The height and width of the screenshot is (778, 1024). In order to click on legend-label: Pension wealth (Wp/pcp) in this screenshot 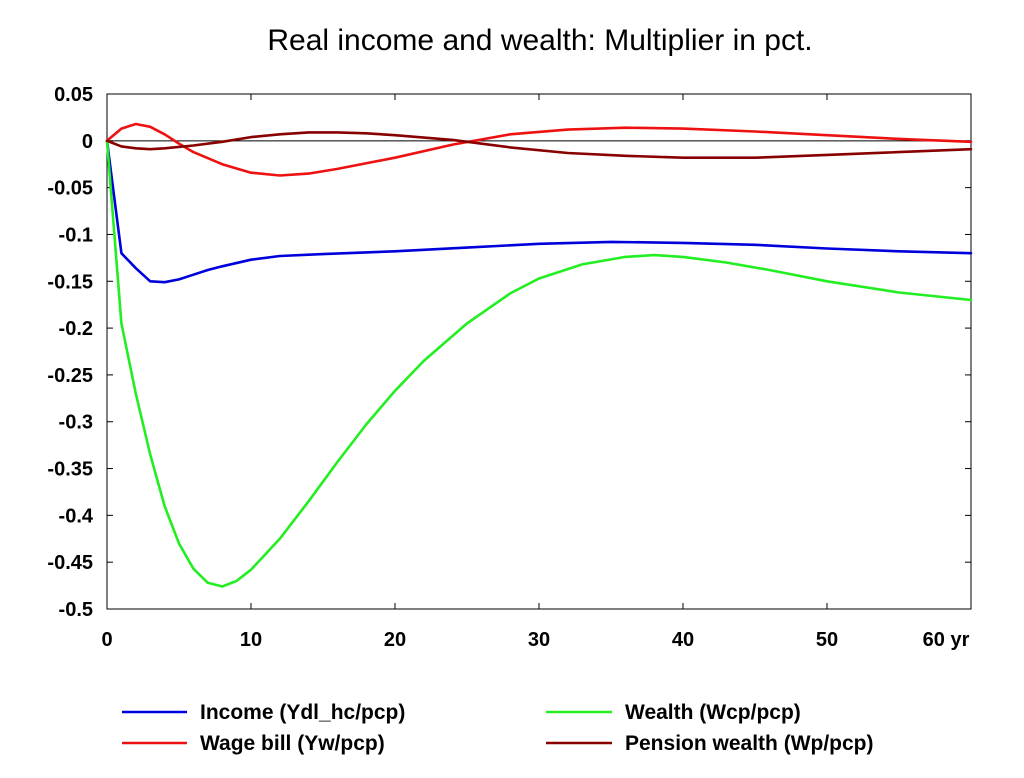, I will do `click(749, 743)`.